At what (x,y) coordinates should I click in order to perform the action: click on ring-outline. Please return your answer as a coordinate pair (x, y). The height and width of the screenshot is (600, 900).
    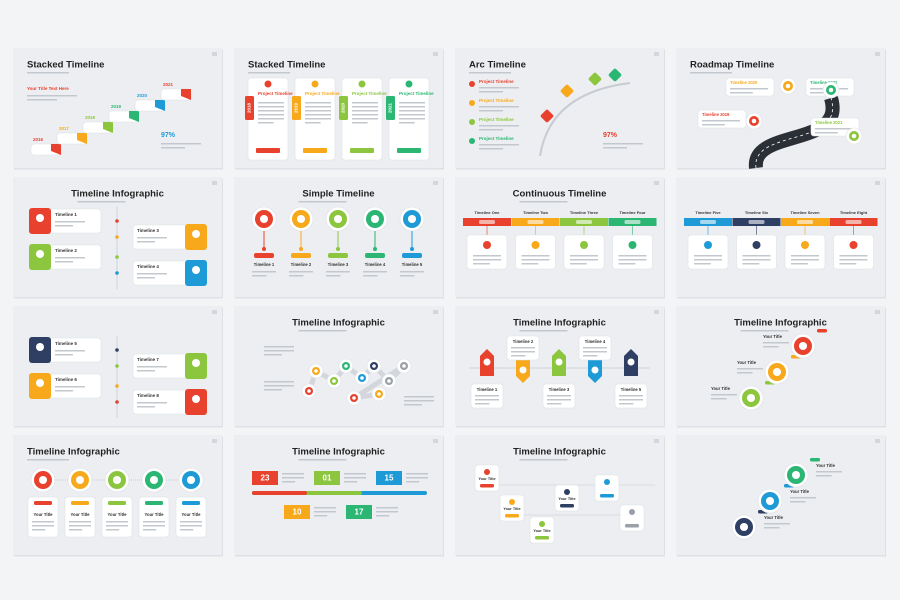
    Looking at the image, I should click on (751, 398).